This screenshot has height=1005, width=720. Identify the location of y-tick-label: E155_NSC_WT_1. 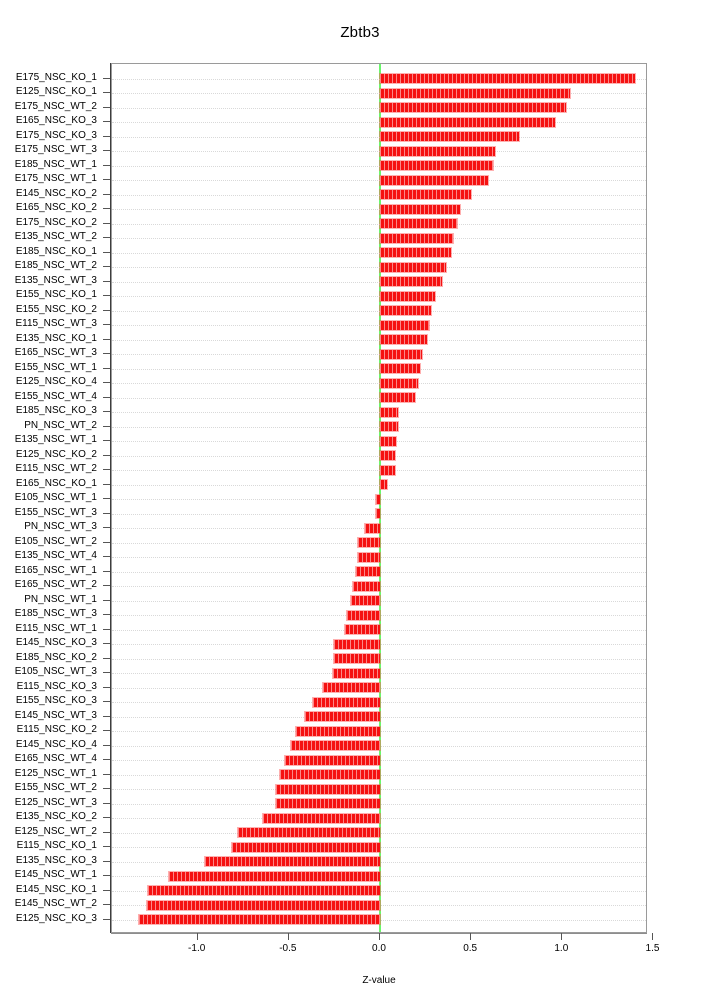
(55, 367).